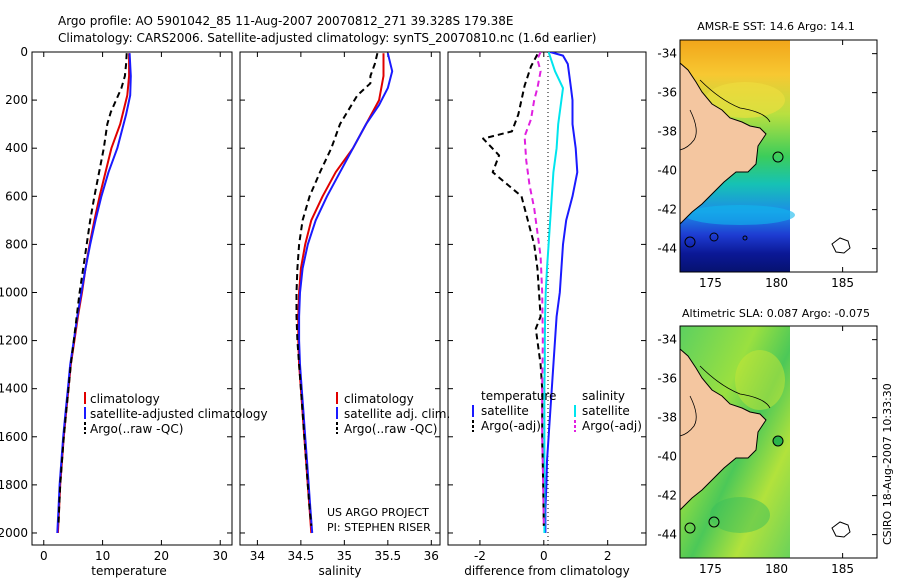  I want to click on legend-label-temp-satellite: satellite, so click(505, 411).